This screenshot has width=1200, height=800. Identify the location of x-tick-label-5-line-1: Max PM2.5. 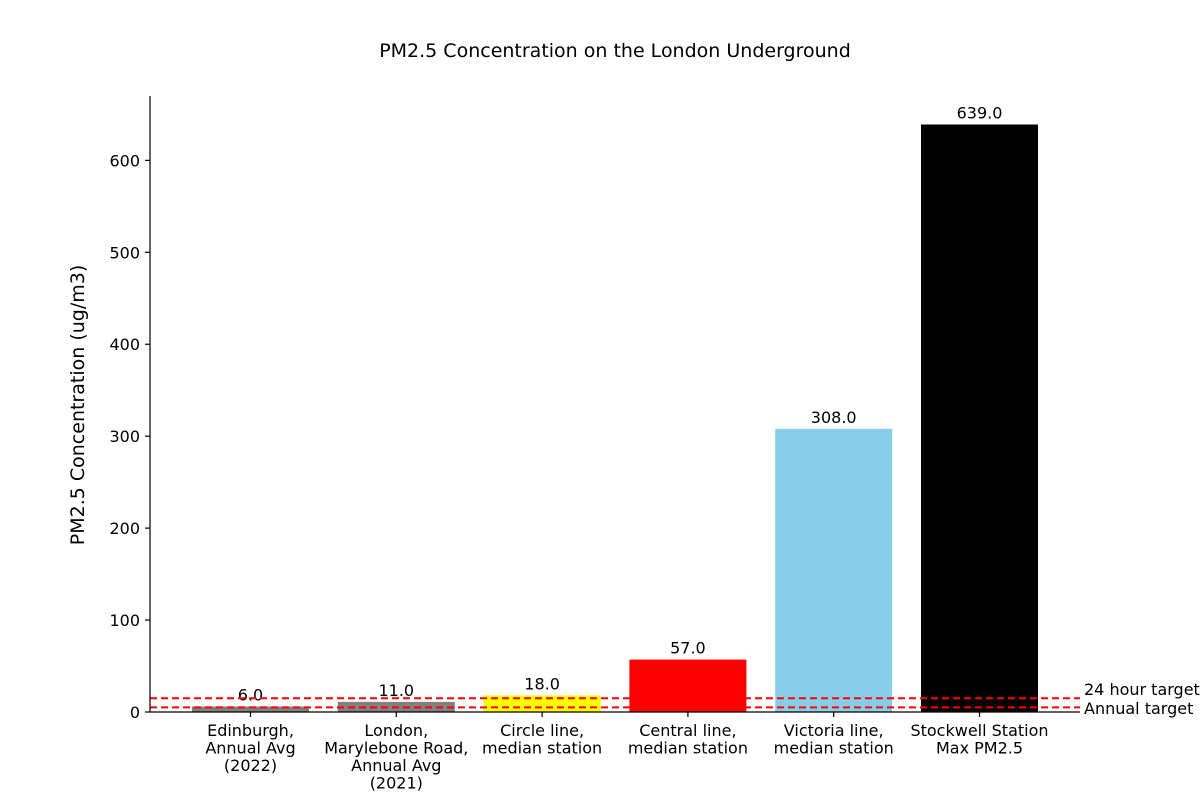
(979, 748).